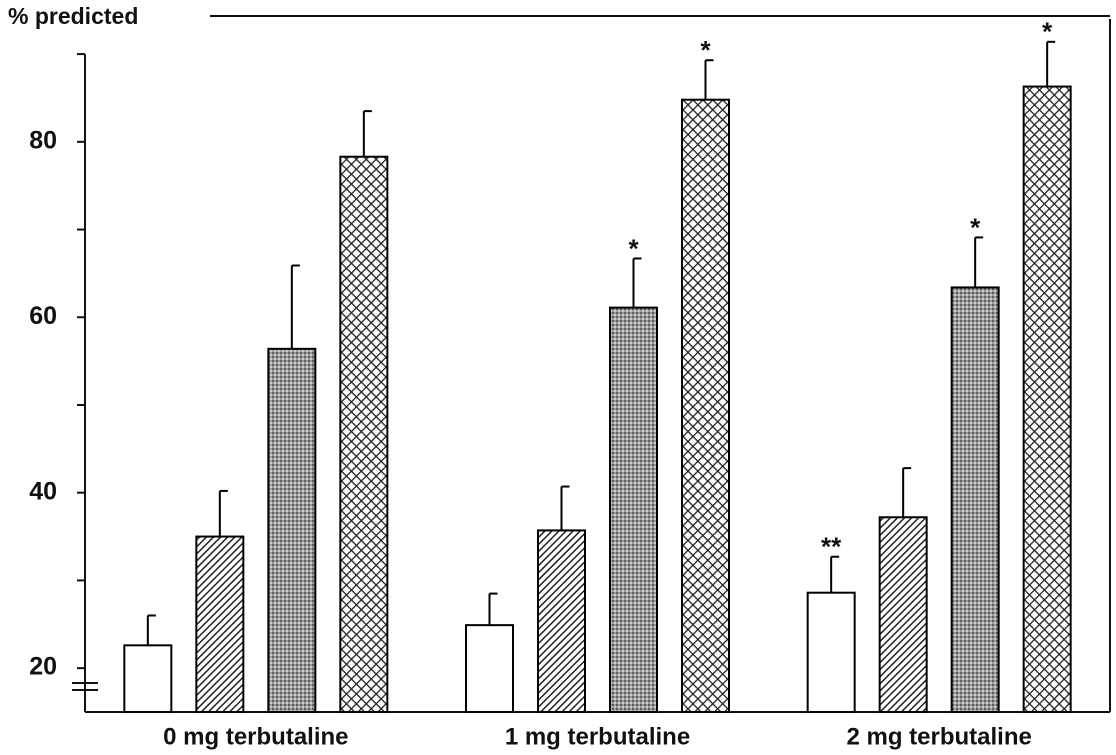  What do you see at coordinates (43, 491) in the screenshot?
I see `y-tick-label: 40` at bounding box center [43, 491].